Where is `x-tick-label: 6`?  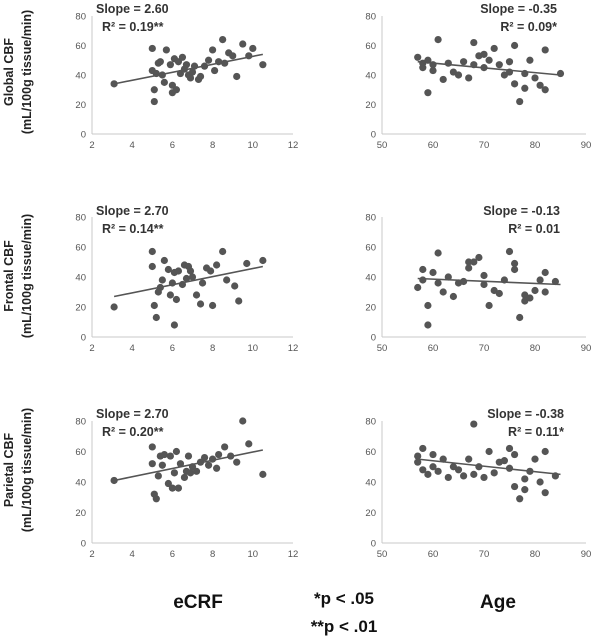
x-tick-label: 6 is located at coordinates (172, 348).